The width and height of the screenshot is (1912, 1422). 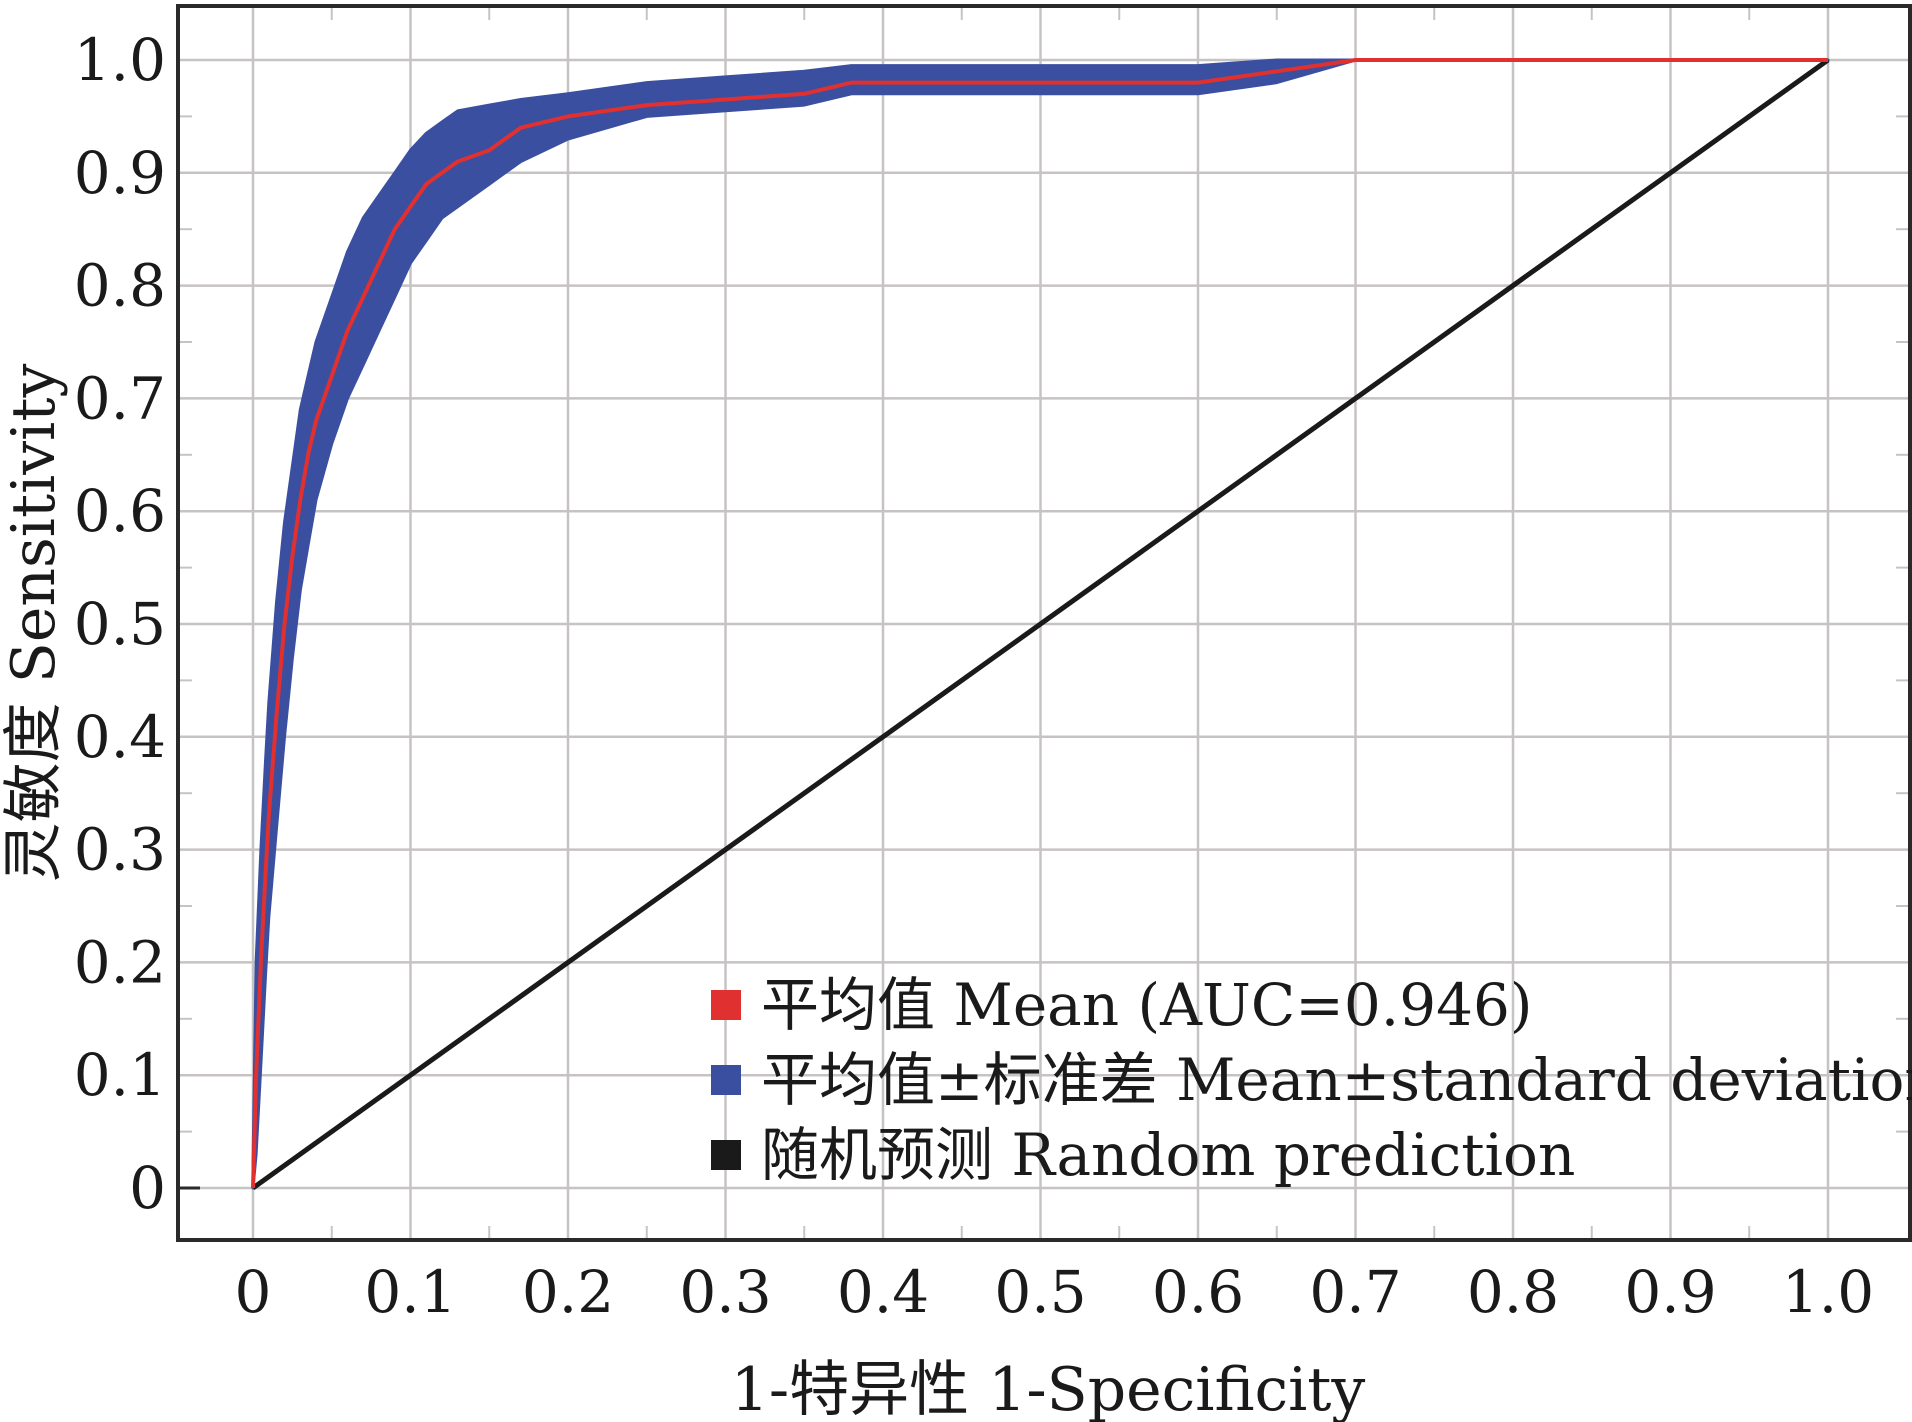 What do you see at coordinates (1198, 1292) in the screenshot?
I see `x-tick-label: 0.6` at bounding box center [1198, 1292].